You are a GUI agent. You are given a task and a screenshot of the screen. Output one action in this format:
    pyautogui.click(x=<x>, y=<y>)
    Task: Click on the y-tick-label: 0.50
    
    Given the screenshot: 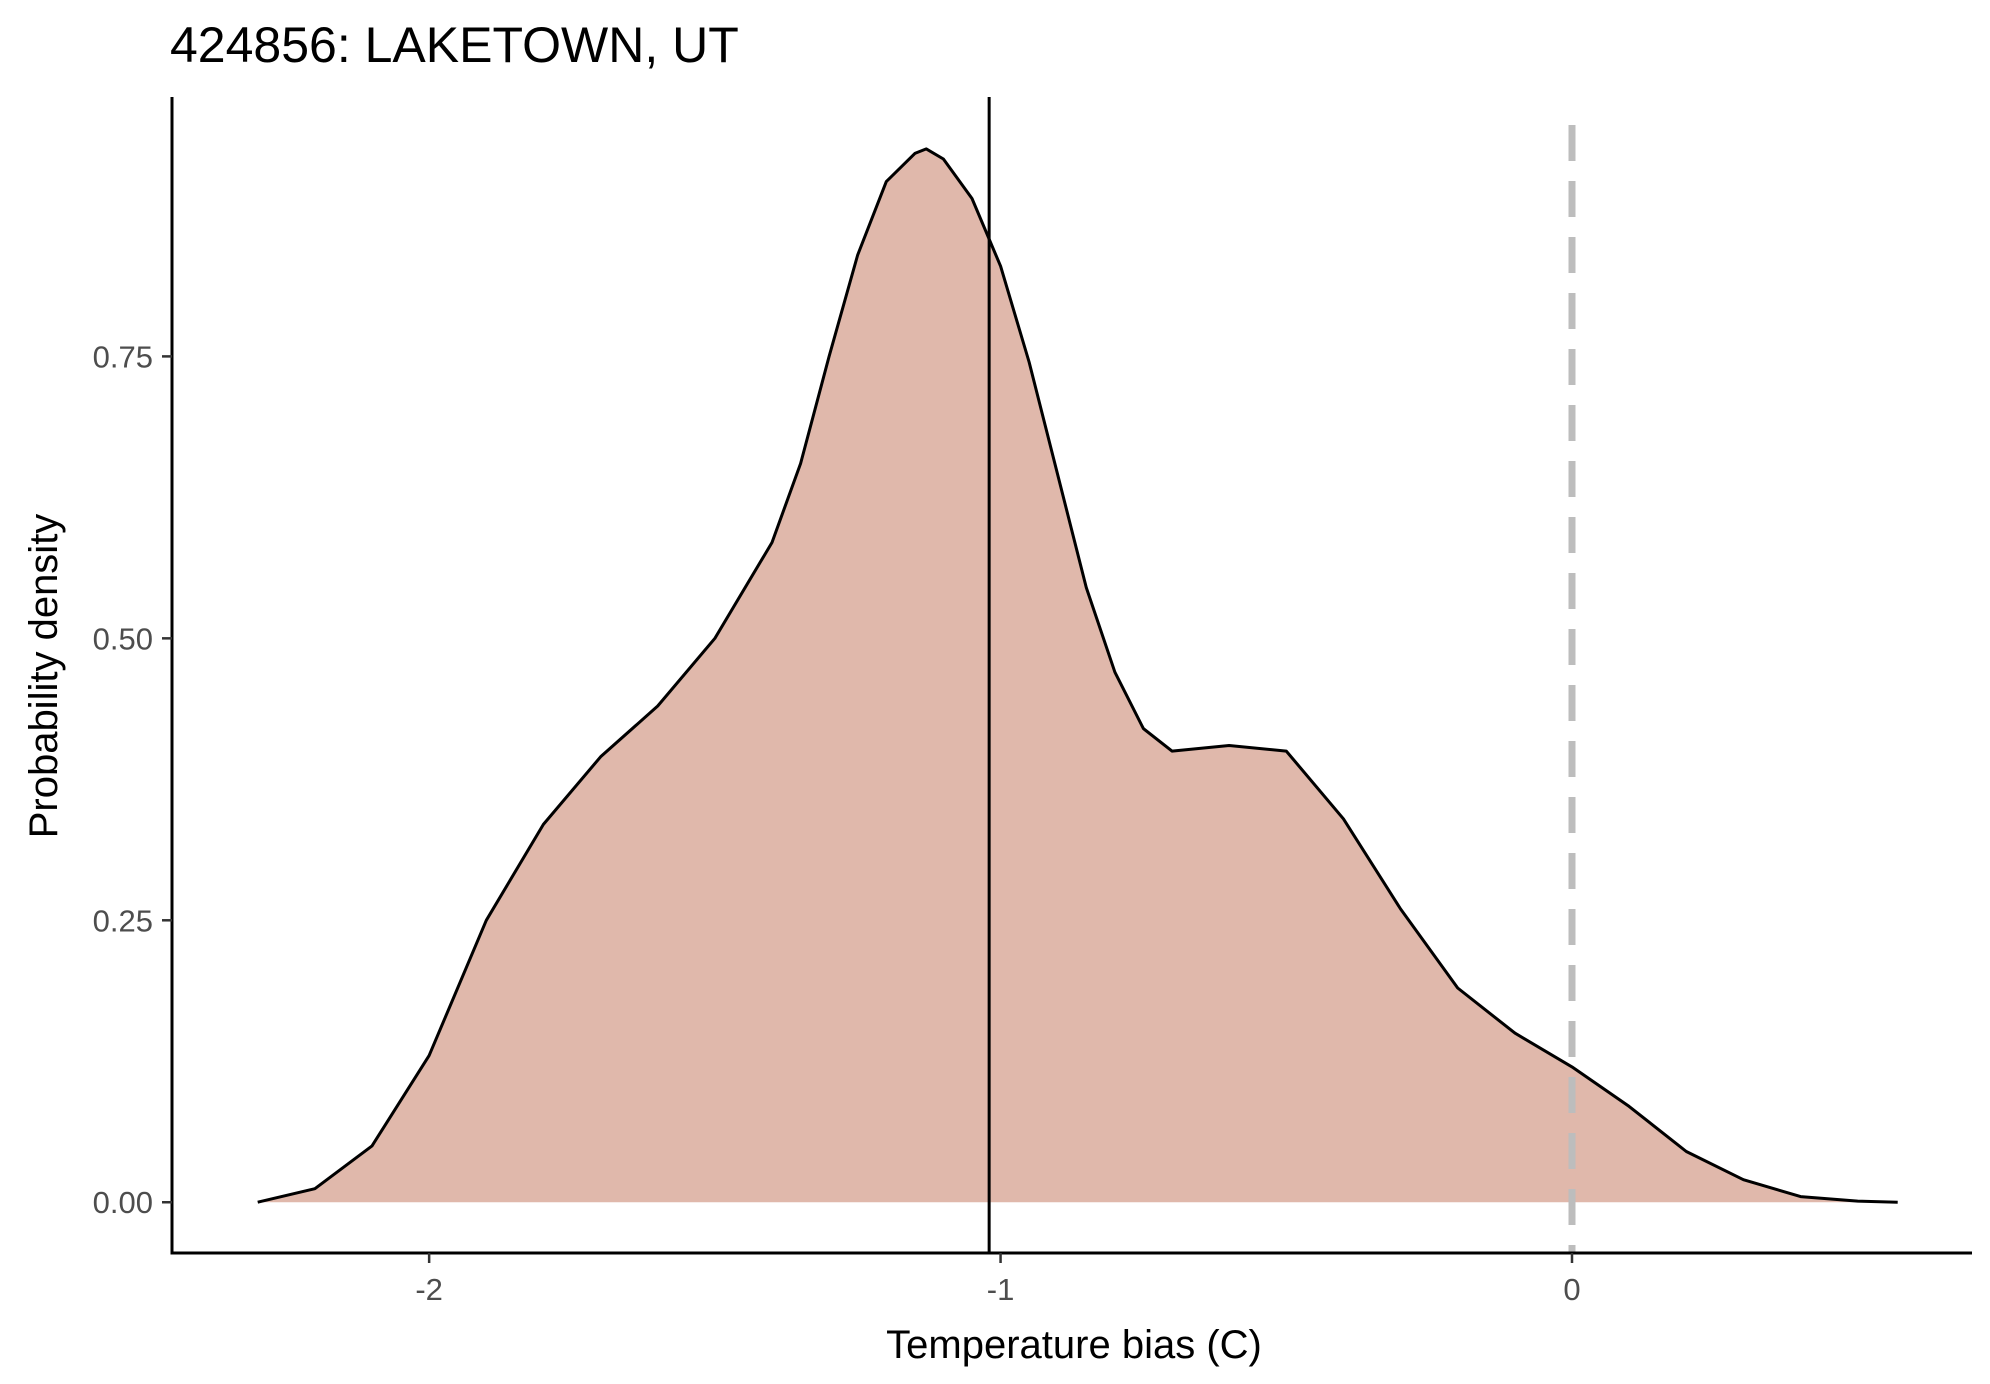 What is the action you would take?
    pyautogui.click(x=123, y=638)
    